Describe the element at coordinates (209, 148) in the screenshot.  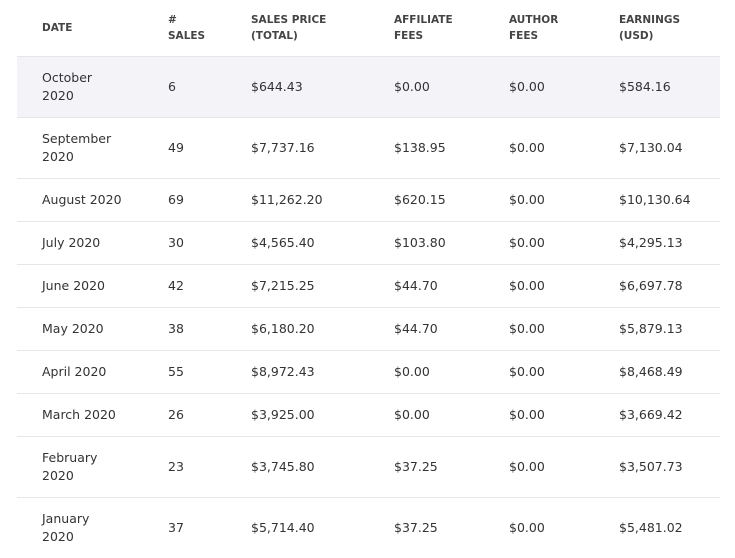
I see `table-cell: 49` at that location.